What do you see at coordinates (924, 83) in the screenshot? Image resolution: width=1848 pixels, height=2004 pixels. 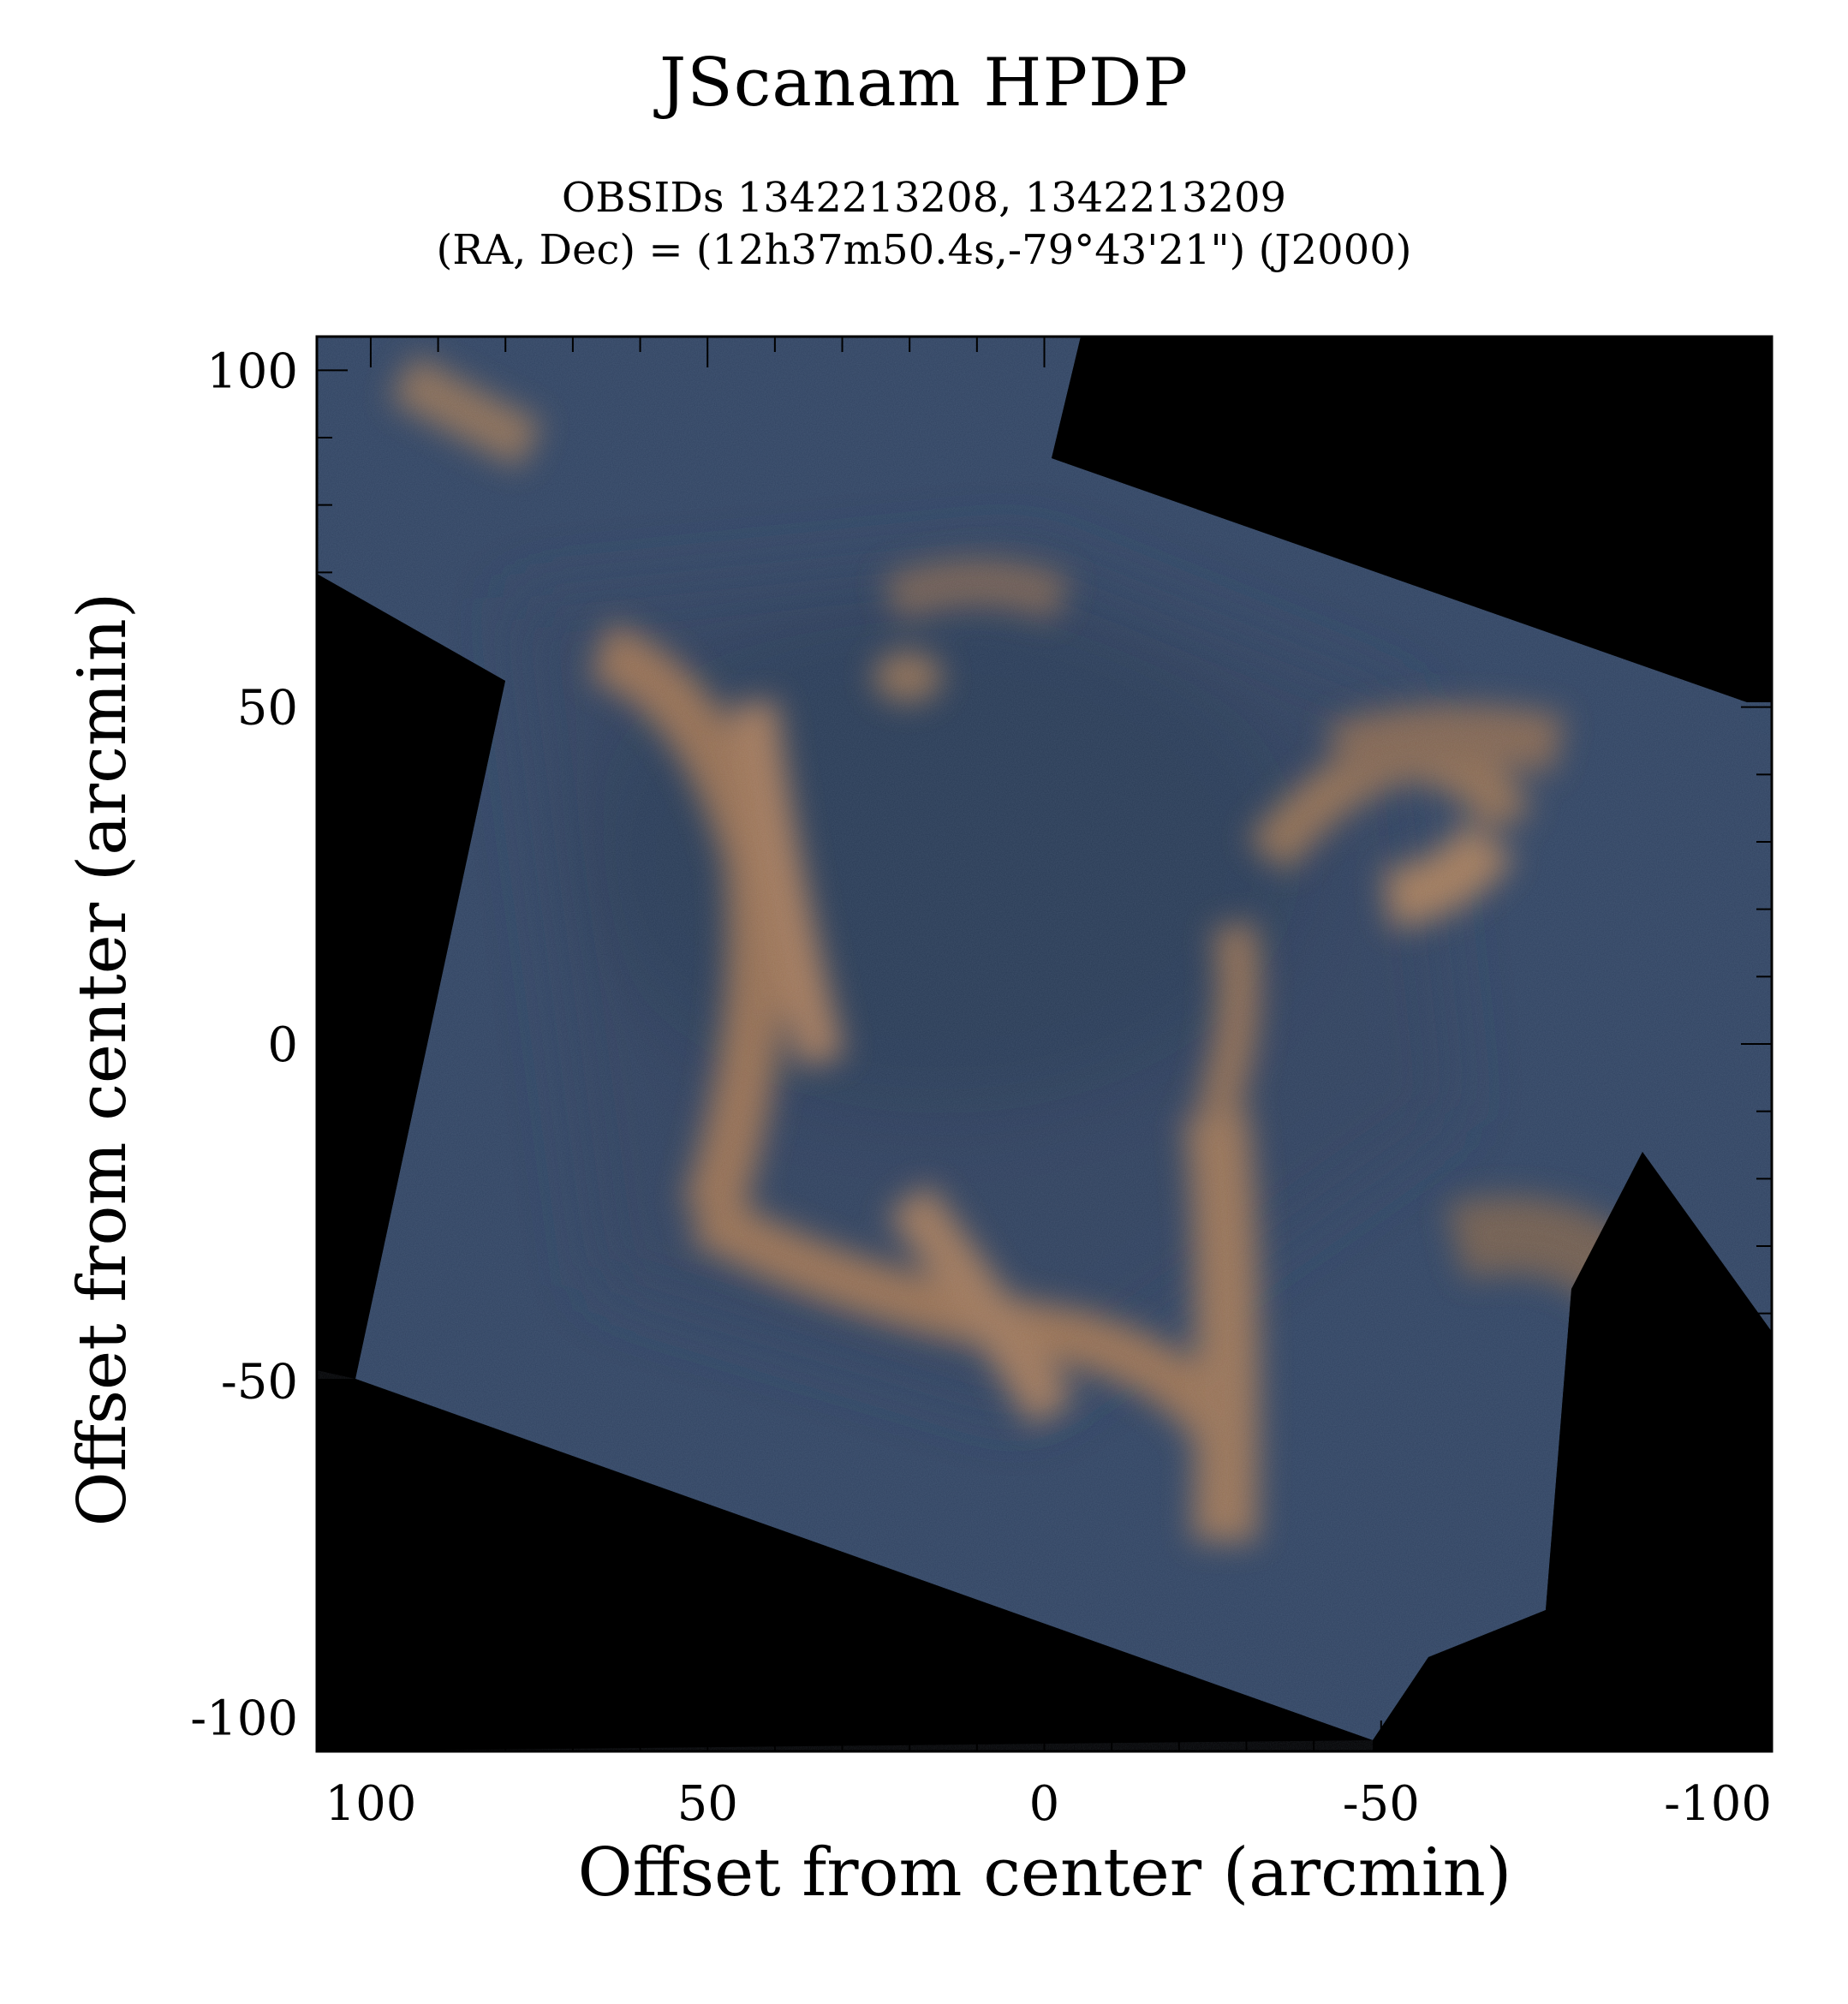 I see `figure-title: JScanam HPDP` at bounding box center [924, 83].